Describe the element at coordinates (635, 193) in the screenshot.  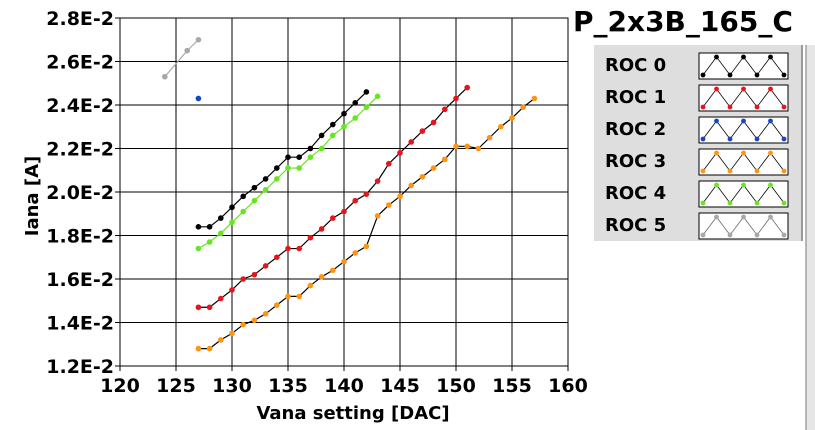
I see `legend-label: ROC 4` at that location.